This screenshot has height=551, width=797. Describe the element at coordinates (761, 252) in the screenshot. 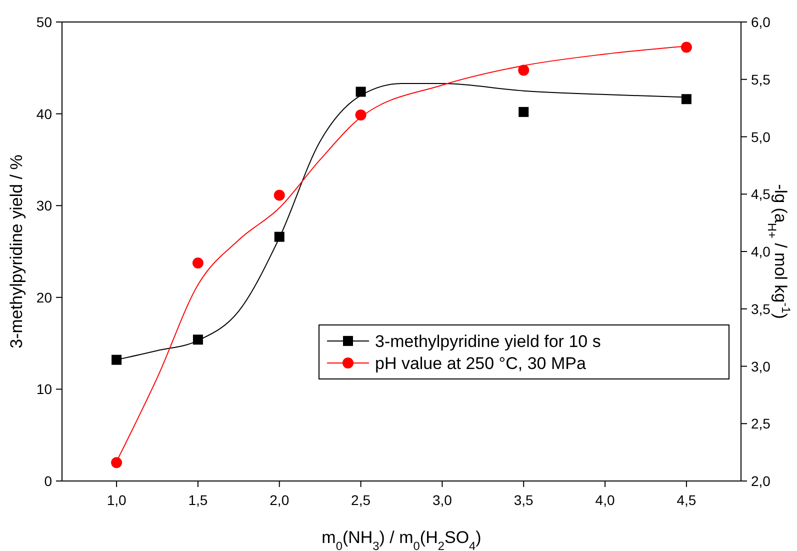

I see `y2-tick-label: 4,0` at that location.